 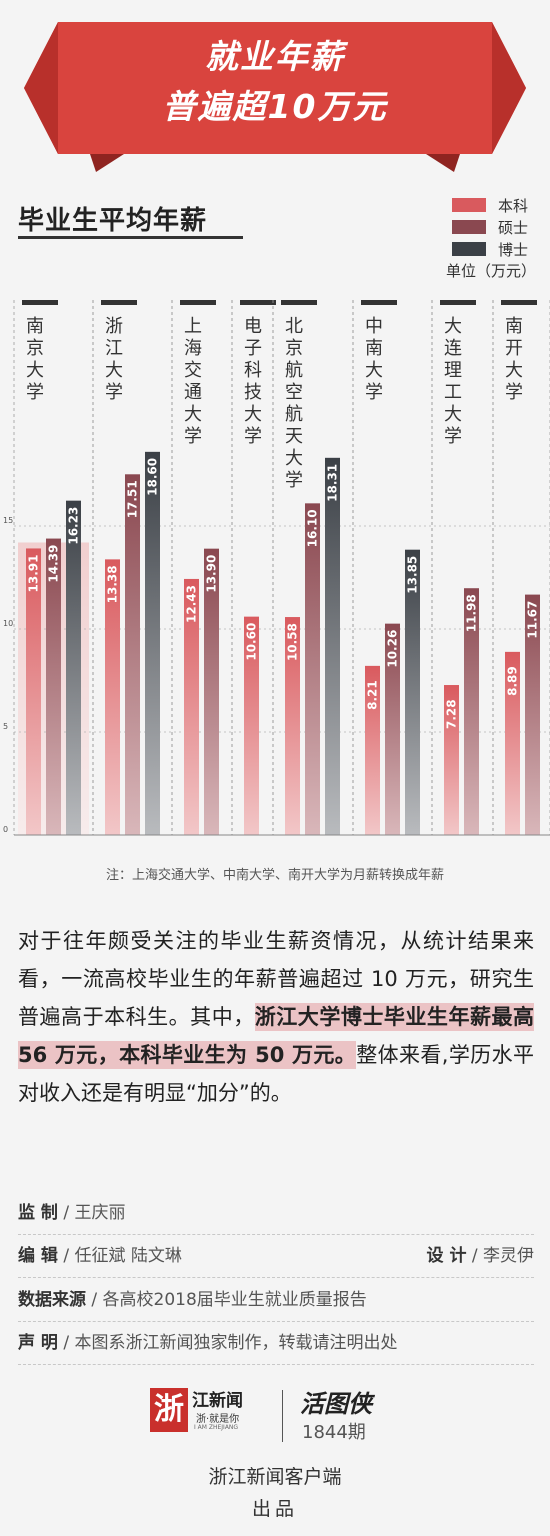 What do you see at coordinates (497, 227) in the screenshot?
I see `legend-item-master: 硕士` at bounding box center [497, 227].